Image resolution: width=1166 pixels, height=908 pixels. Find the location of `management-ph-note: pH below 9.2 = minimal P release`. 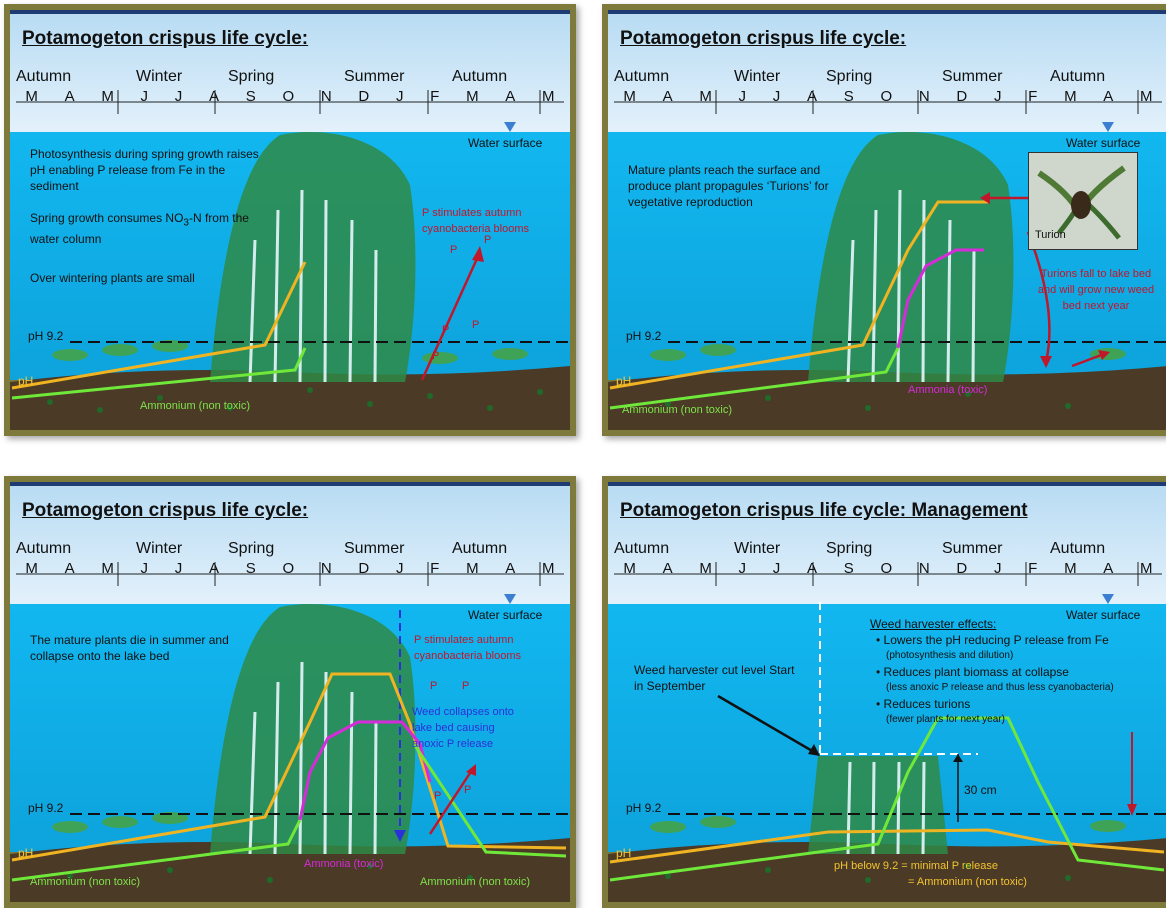

management-ph-note: pH below 9.2 = minimal P release is located at coordinates (916, 866).